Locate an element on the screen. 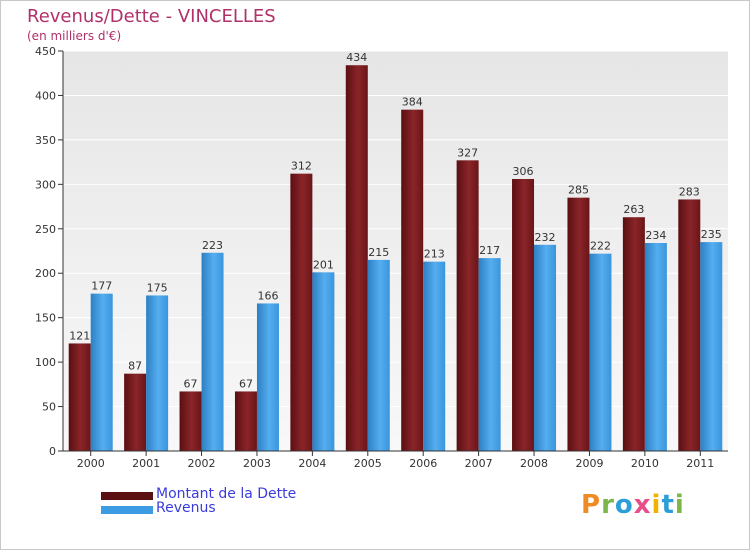 The height and width of the screenshot is (550, 750). debt-value-label: 312 is located at coordinates (301, 166).